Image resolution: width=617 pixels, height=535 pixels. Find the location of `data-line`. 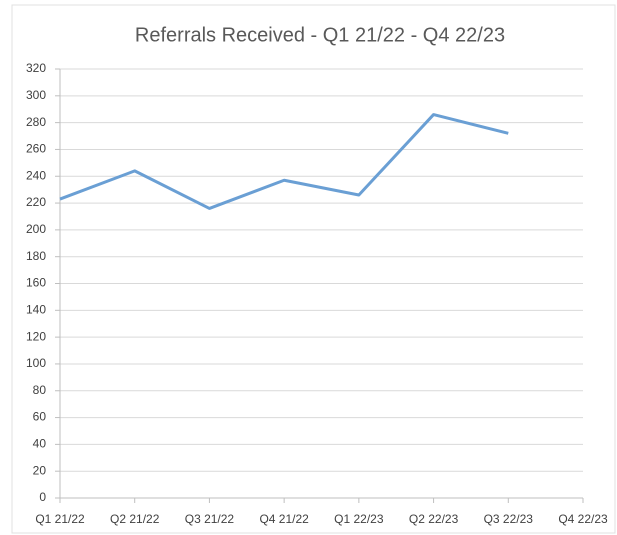

data-line is located at coordinates (284, 161).